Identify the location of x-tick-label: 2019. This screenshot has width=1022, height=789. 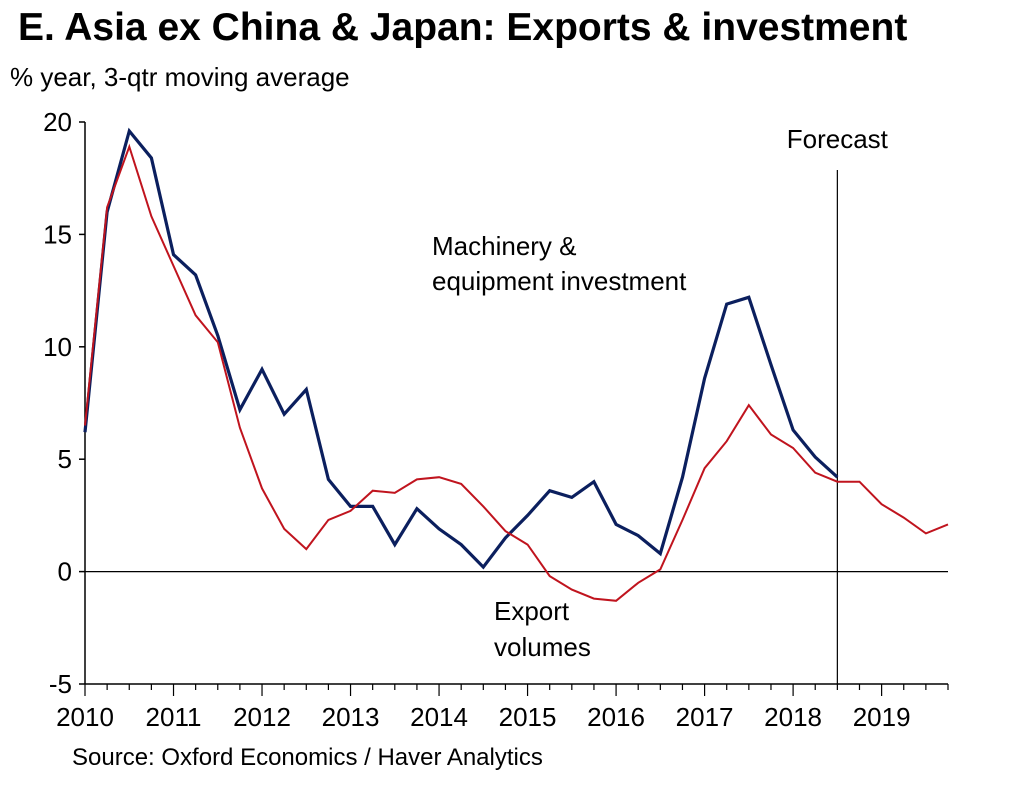
(882, 717).